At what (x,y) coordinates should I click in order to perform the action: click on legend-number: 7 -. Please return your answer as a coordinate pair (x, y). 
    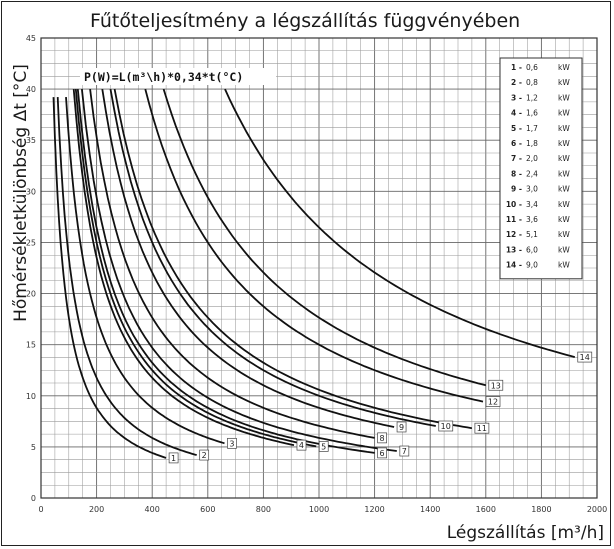
    Looking at the image, I should click on (516, 158).